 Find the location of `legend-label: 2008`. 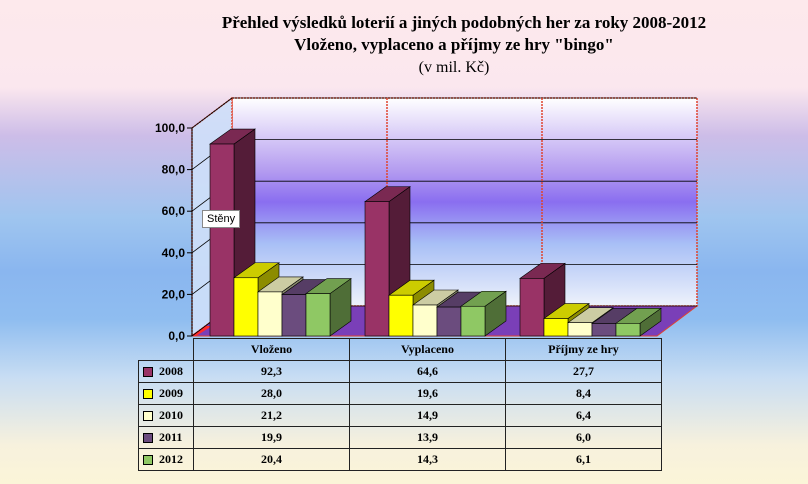

legend-label: 2008 is located at coordinates (171, 371).